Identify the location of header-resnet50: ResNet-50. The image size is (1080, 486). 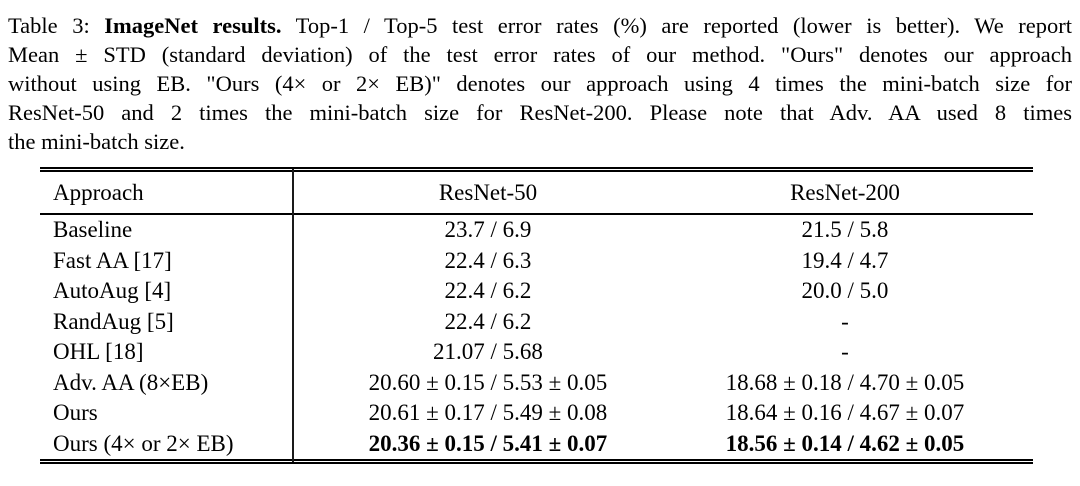
(488, 192).